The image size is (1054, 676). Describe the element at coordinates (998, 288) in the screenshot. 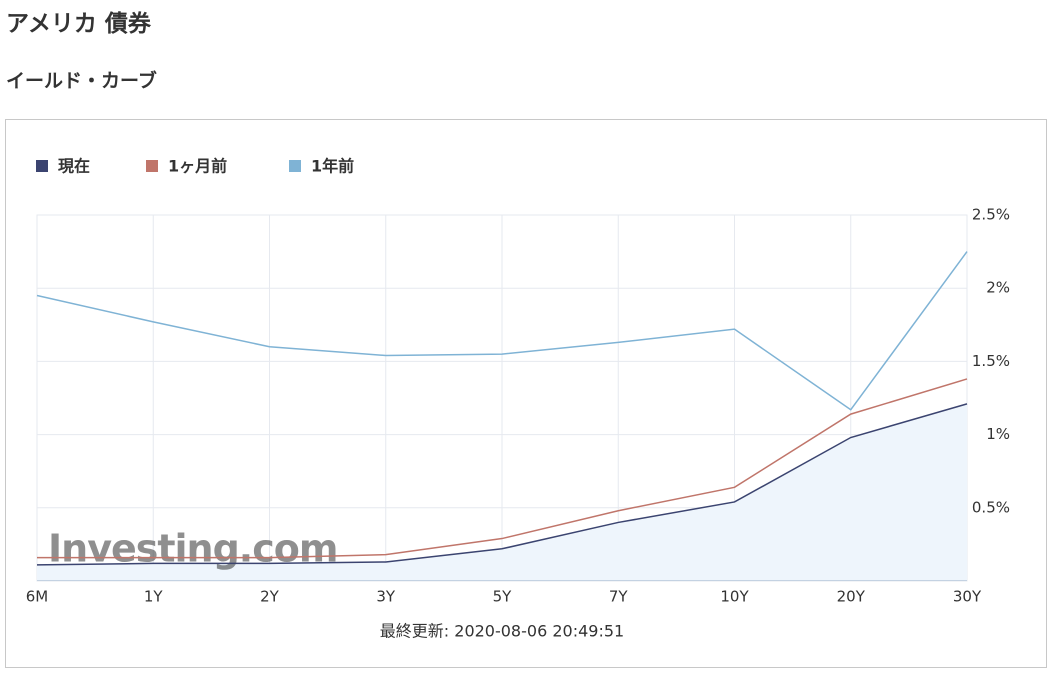

I see `y-tick-label: 2%` at that location.